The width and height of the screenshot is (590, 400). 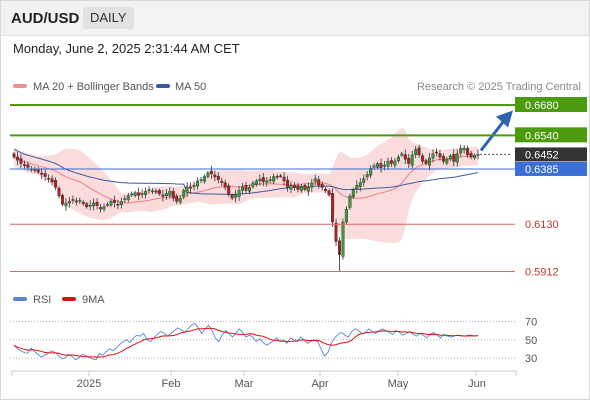 What do you see at coordinates (190, 87) in the screenshot?
I see `ma50-legend-label: MA 50` at bounding box center [190, 87].